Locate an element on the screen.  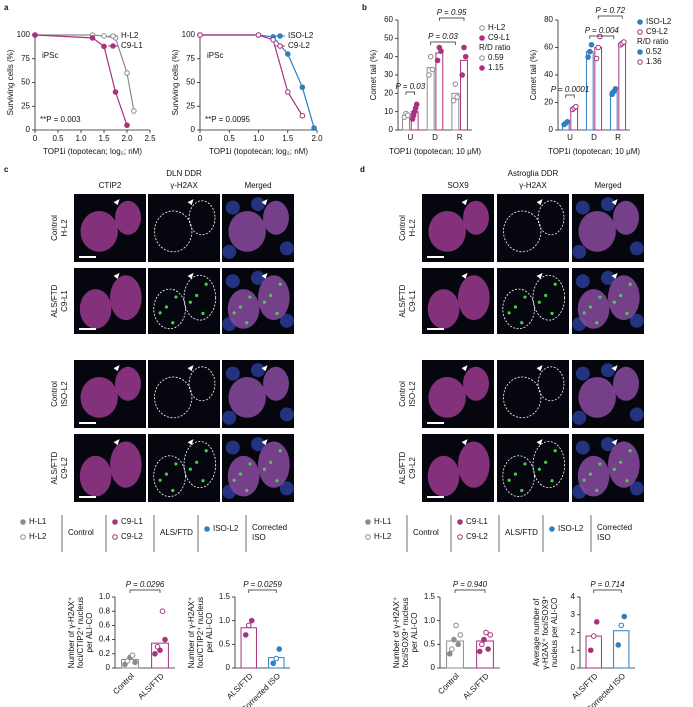
panel-label: a is located at coordinates (6, 7).